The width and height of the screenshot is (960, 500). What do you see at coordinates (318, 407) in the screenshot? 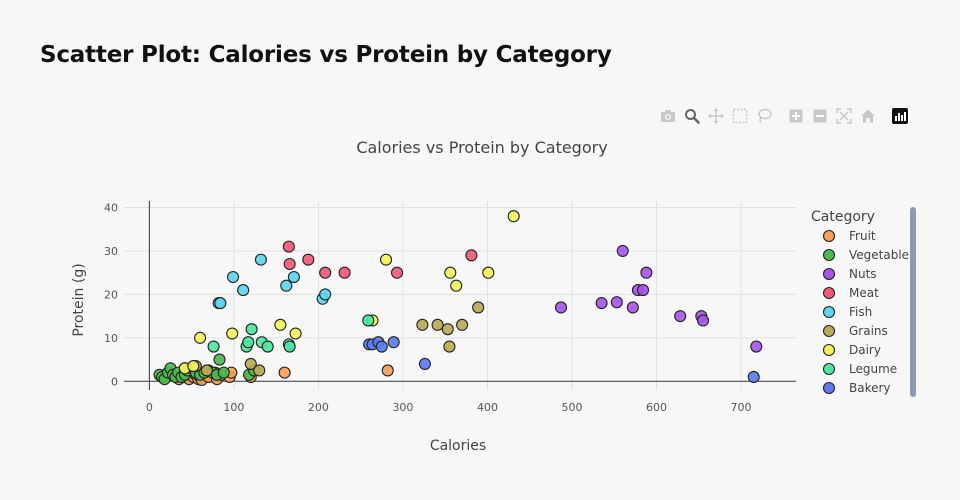
I see `x-tick-label: 200` at bounding box center [318, 407].